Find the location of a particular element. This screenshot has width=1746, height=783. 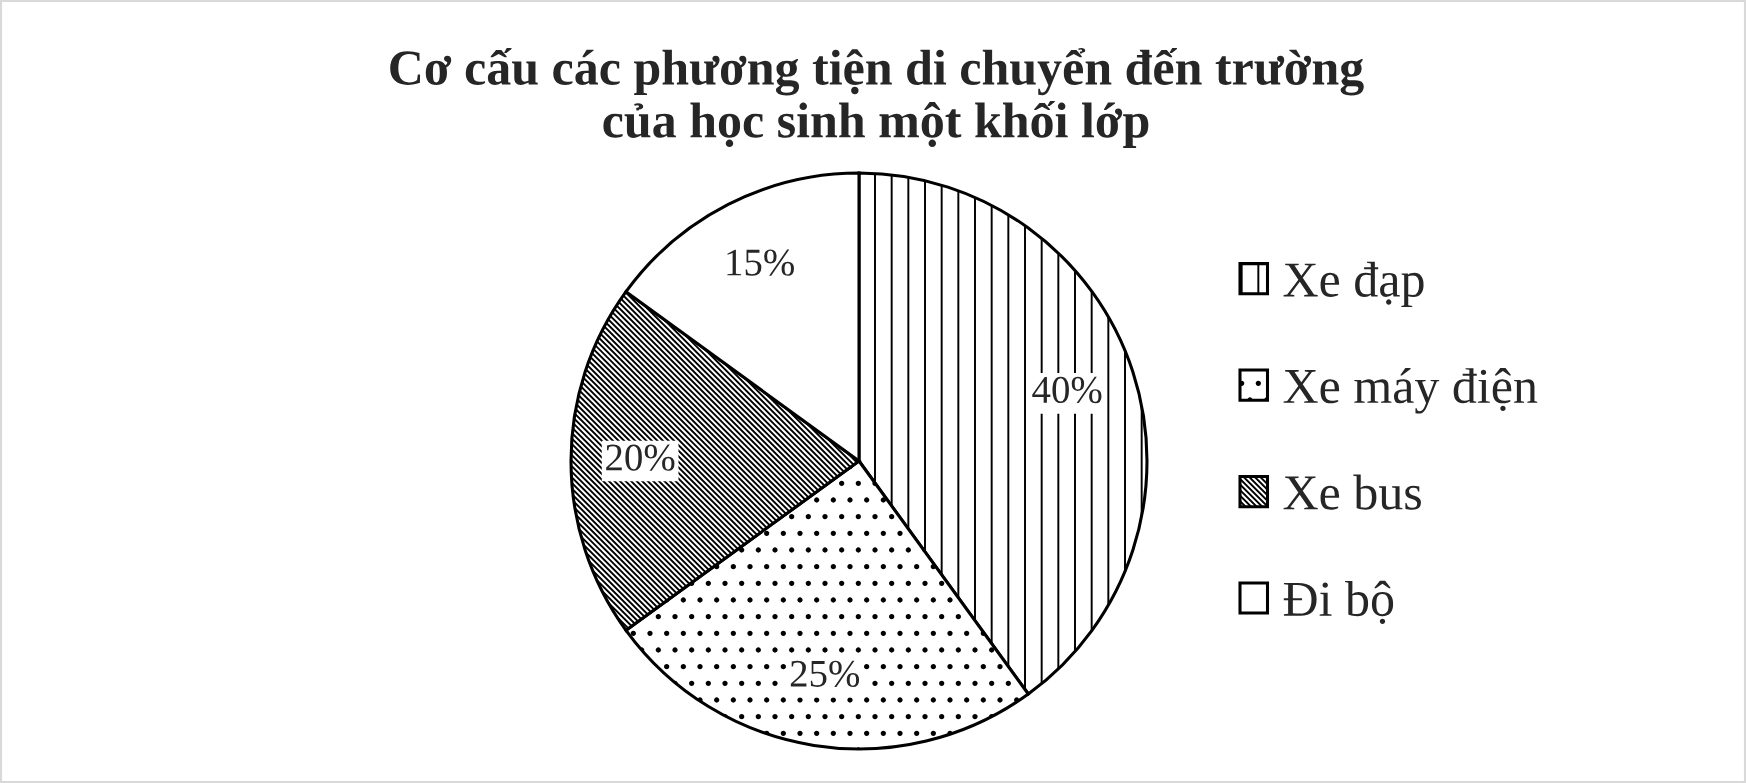

chart-title: Cơ cấu các phương tiện di chuyển đến trường của học sinh một khối lớp is located at coordinates (877, 98).